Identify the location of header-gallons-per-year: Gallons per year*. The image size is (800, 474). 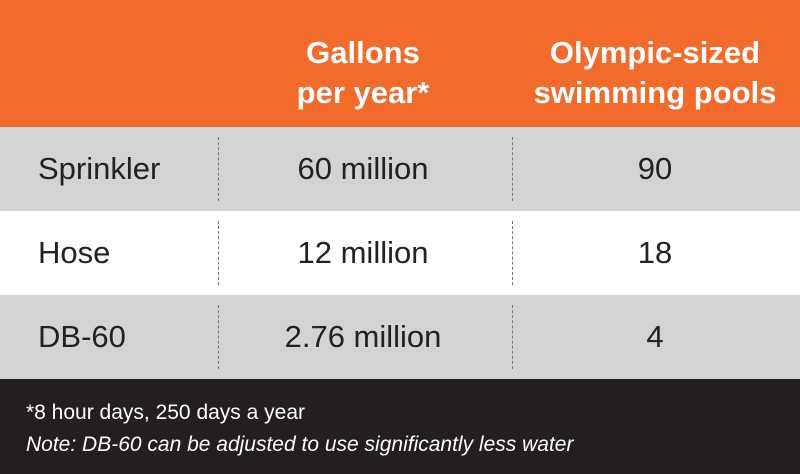
(363, 72).